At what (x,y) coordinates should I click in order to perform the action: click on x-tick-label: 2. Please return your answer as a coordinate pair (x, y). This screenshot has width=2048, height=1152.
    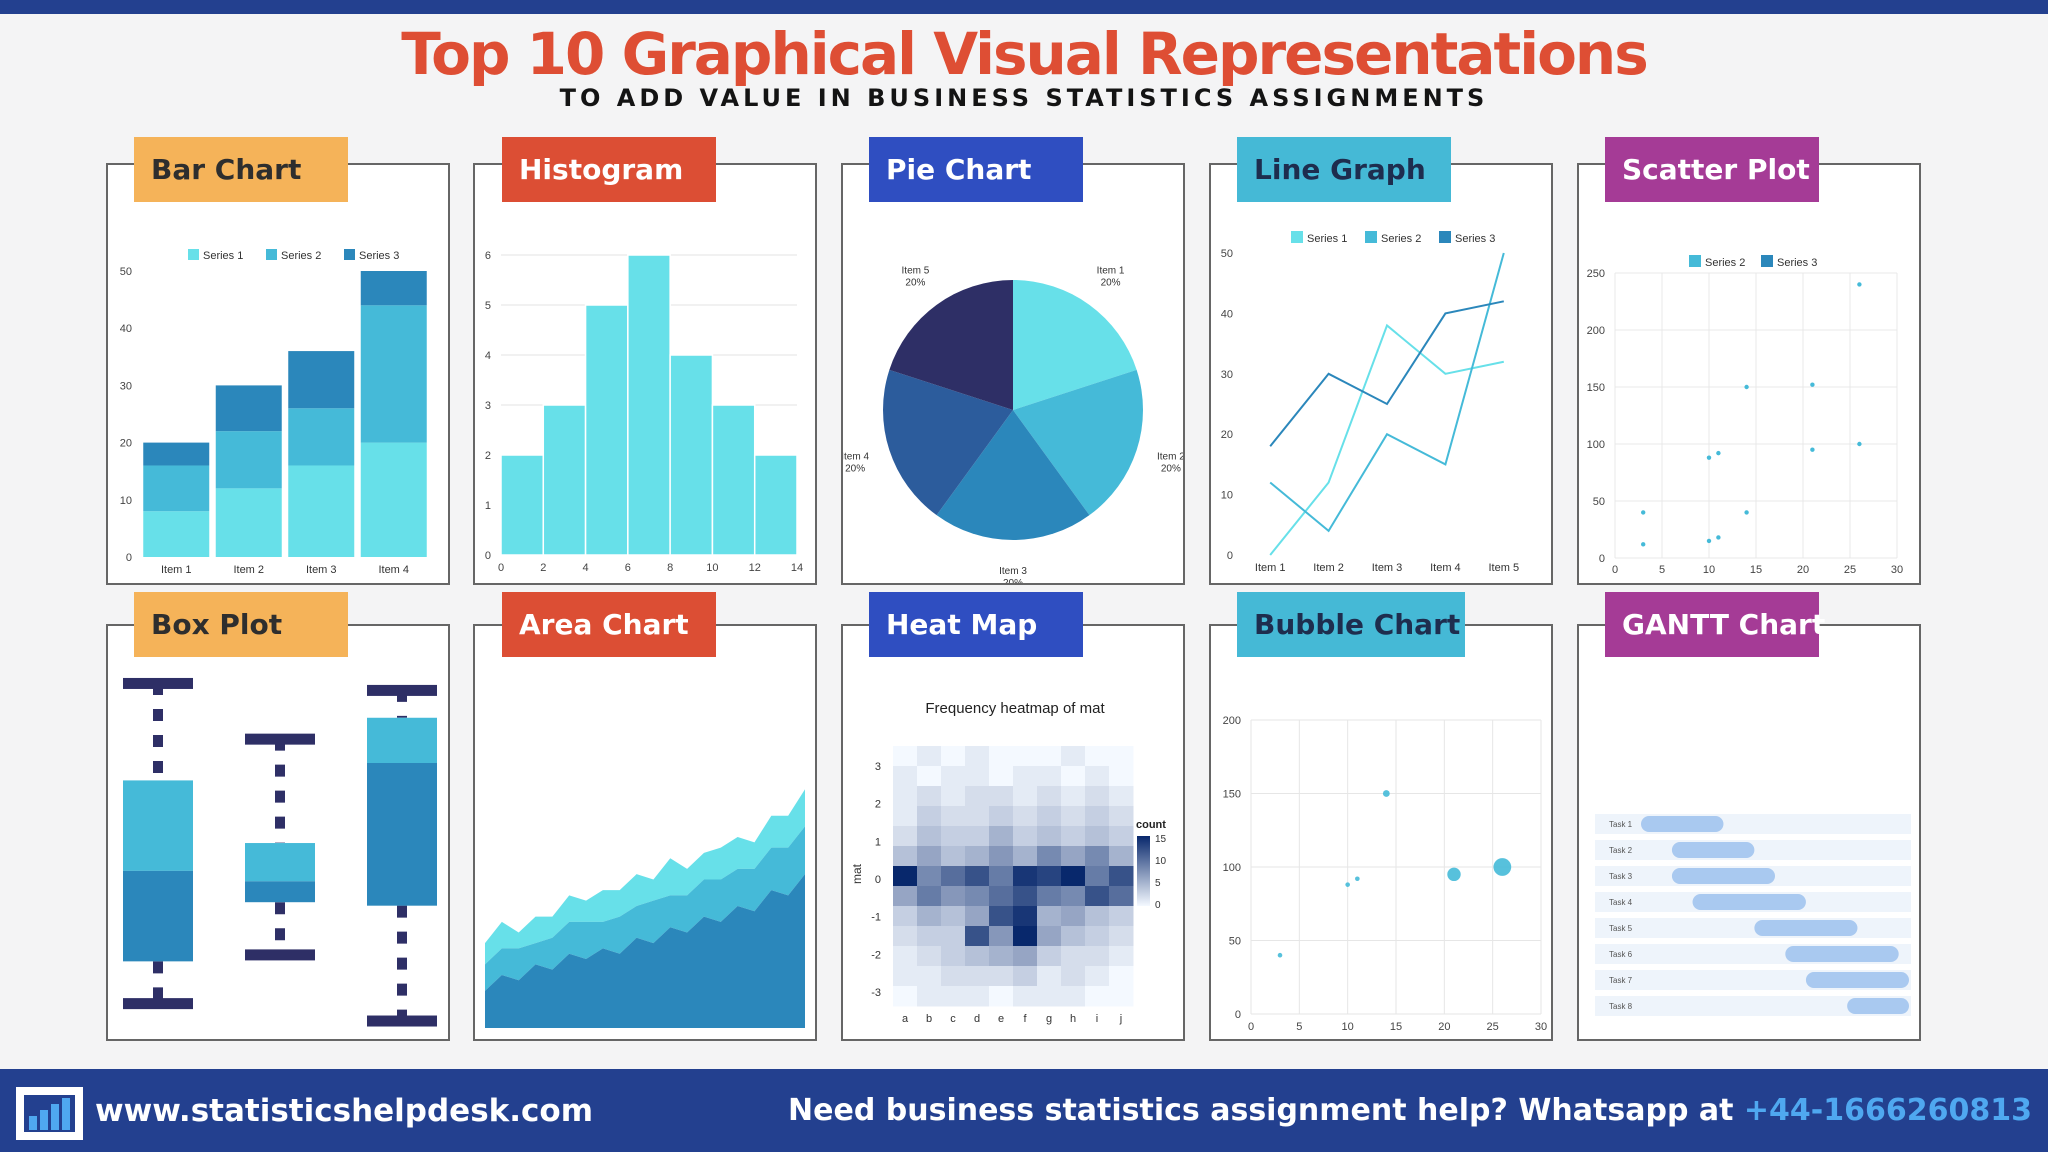
    Looking at the image, I should click on (543, 568).